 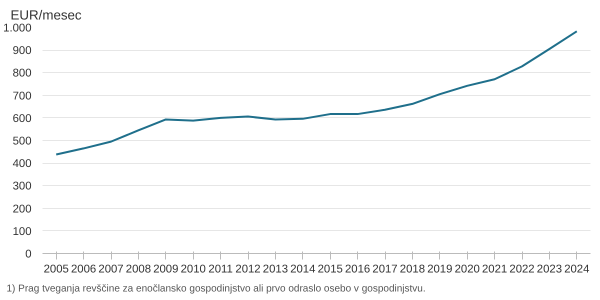 I want to click on text: 1) Prag tveganja revščine za enočlansko gospodinjstvo ali prvo odraslo osebo v gospodinjstvu., so click(x=216, y=289).